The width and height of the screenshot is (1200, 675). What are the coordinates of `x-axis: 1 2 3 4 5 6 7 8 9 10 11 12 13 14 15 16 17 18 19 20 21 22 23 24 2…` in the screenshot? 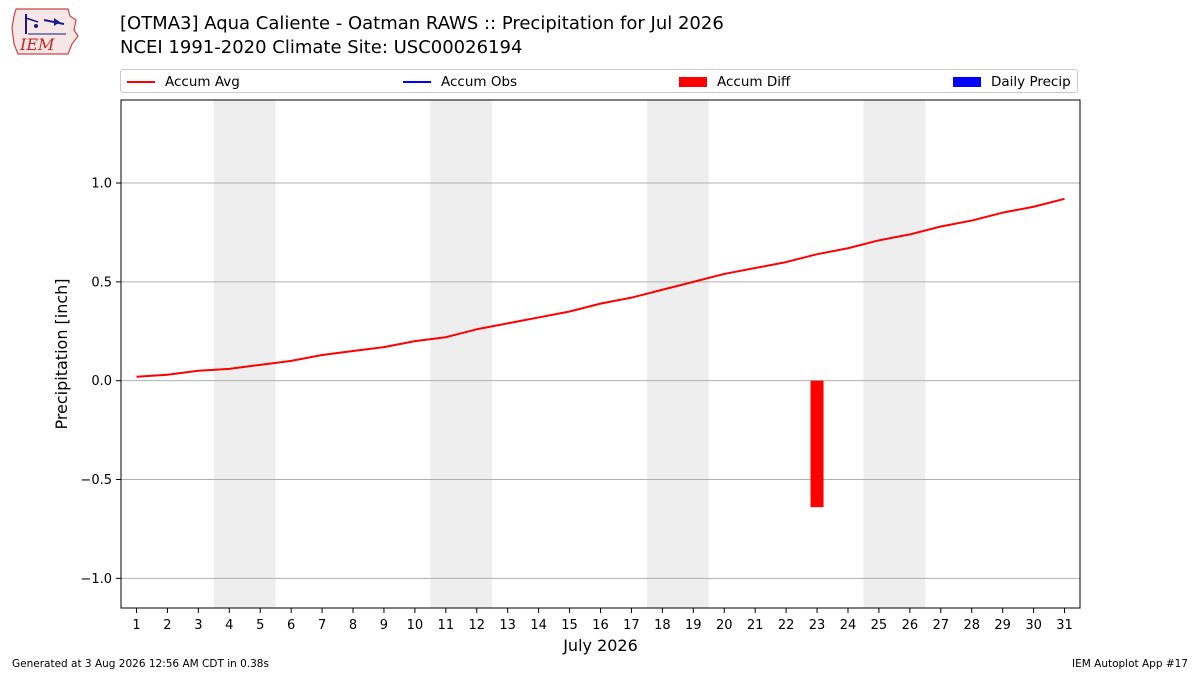 It's located at (602, 620).